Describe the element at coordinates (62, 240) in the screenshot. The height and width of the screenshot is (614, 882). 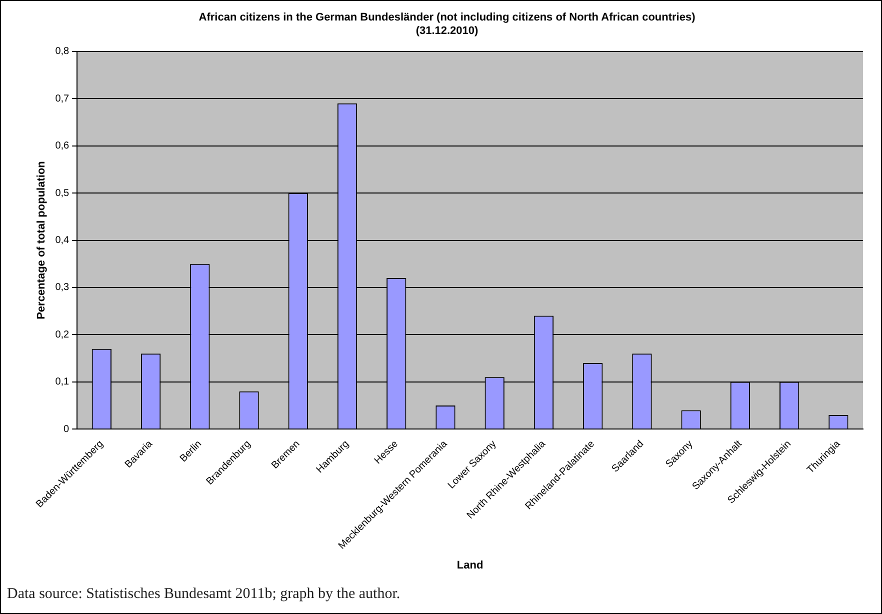
I see `y-tick-label: 0,4` at that location.